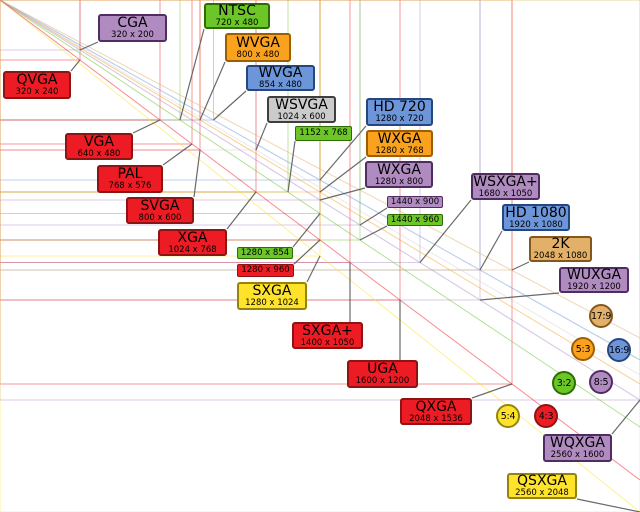  I want to click on standard-box-wxga: WXGA 1280 x 768, so click(399, 143).